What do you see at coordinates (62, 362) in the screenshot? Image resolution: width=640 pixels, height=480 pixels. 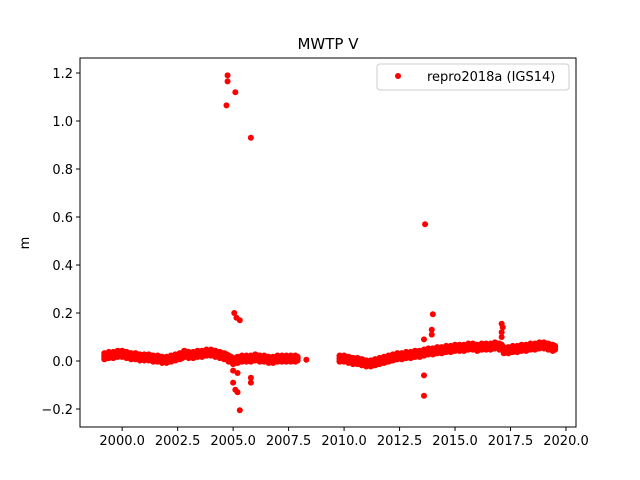 I see `y-tick-label: 0.0` at bounding box center [62, 362].